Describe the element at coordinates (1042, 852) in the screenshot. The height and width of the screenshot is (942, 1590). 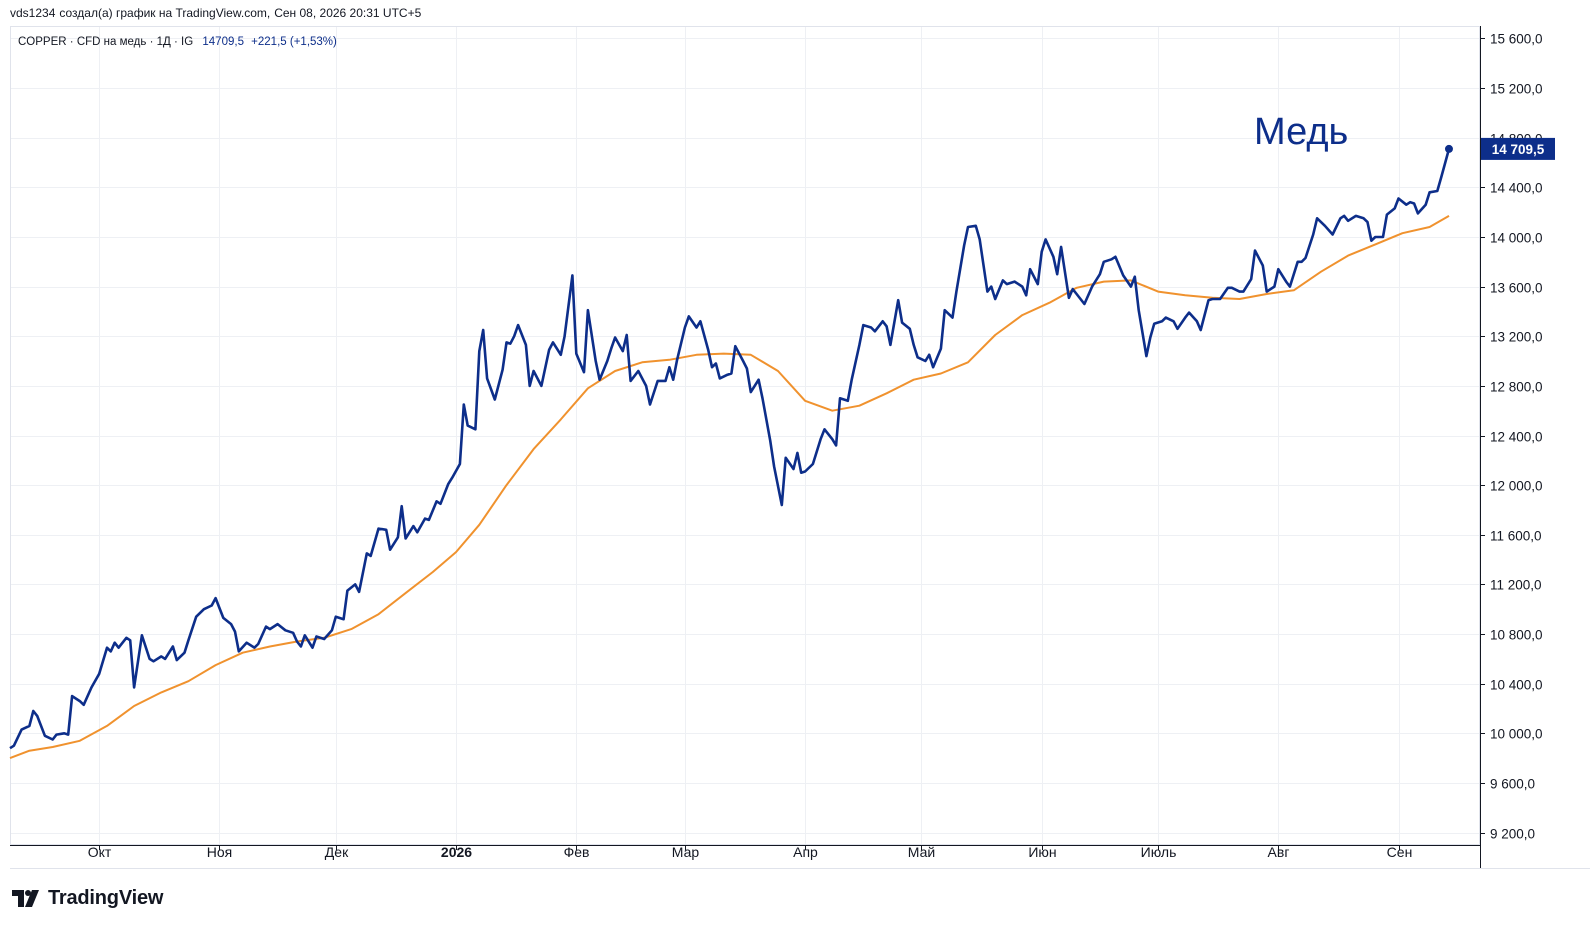
I see `x-tick-label-8: Июн` at that location.